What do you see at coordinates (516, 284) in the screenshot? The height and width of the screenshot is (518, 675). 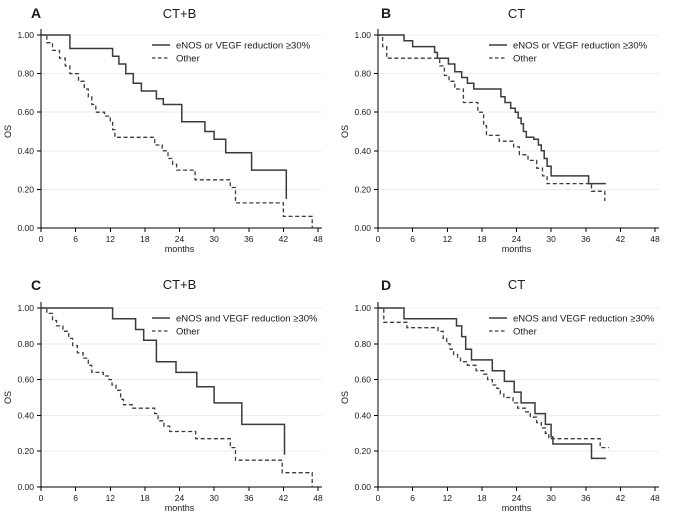 I see `panel-d-title: CT` at bounding box center [516, 284].